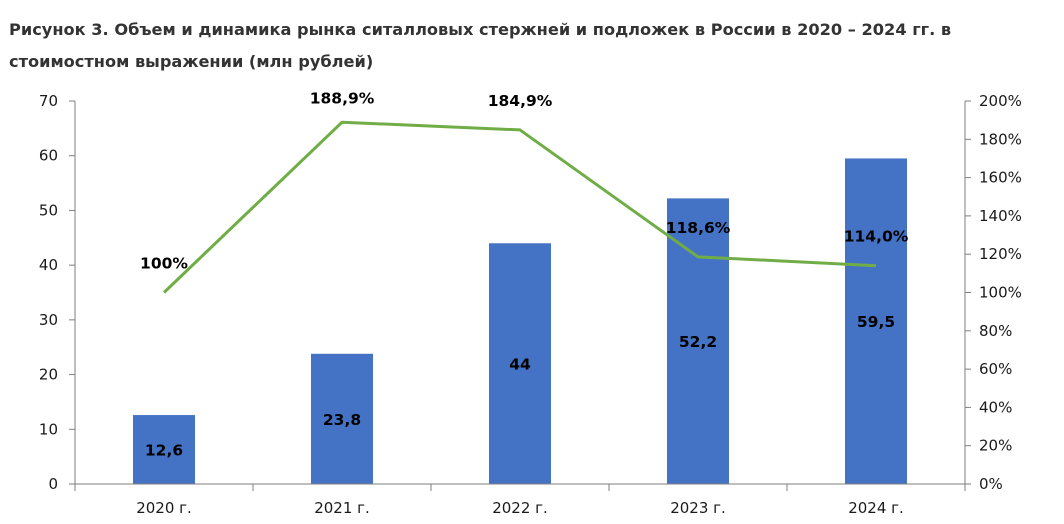  Describe the element at coordinates (698, 508) in the screenshot. I see `x-tick-label: 2023 г.` at that location.